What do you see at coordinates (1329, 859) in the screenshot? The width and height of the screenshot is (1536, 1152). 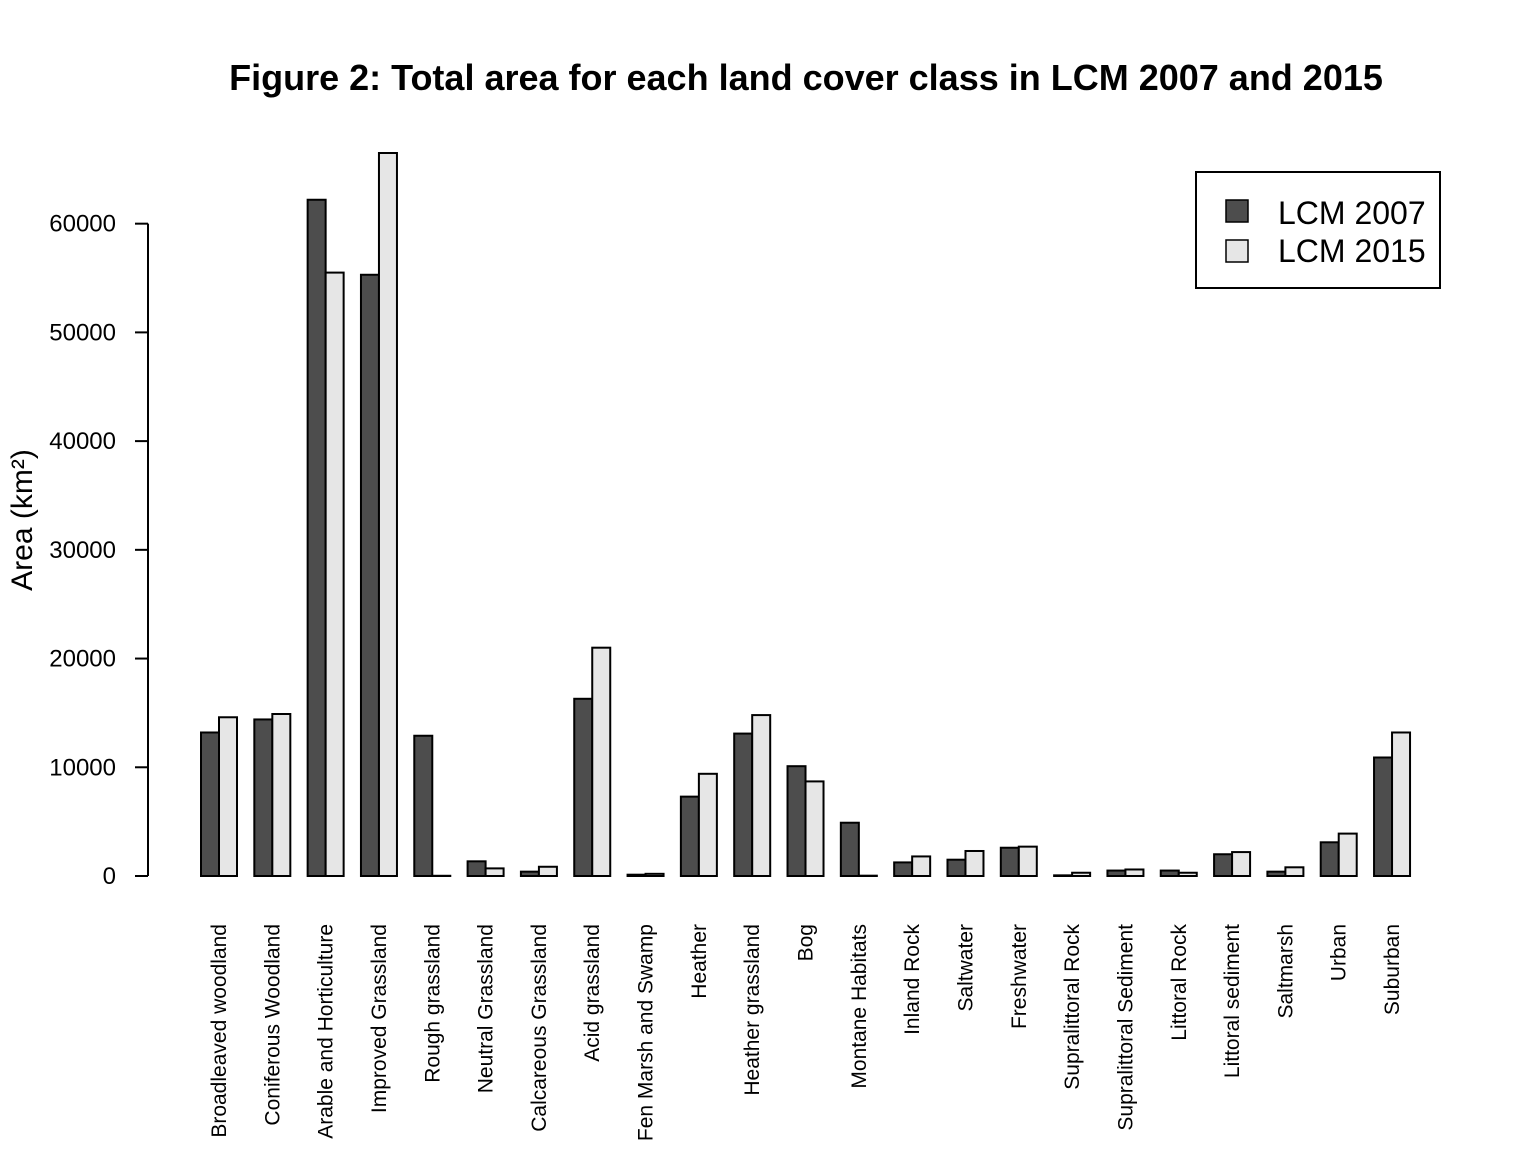 I see `bar-lcm-2007-urban` at bounding box center [1329, 859].